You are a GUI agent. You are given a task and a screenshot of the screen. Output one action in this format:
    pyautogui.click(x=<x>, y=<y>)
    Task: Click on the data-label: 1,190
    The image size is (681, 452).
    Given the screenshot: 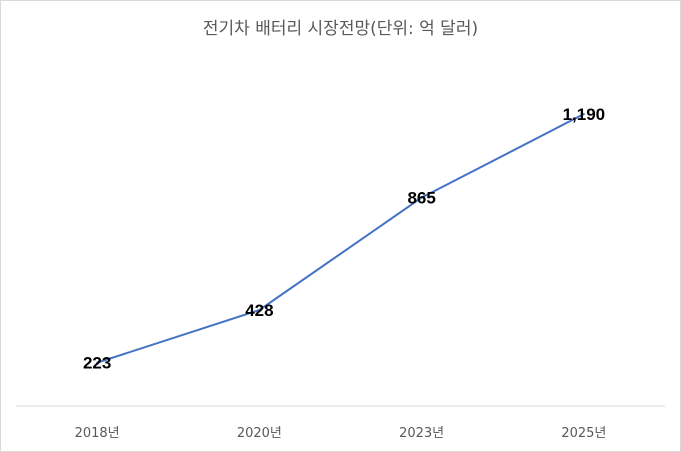 What is the action you would take?
    pyautogui.click(x=584, y=114)
    